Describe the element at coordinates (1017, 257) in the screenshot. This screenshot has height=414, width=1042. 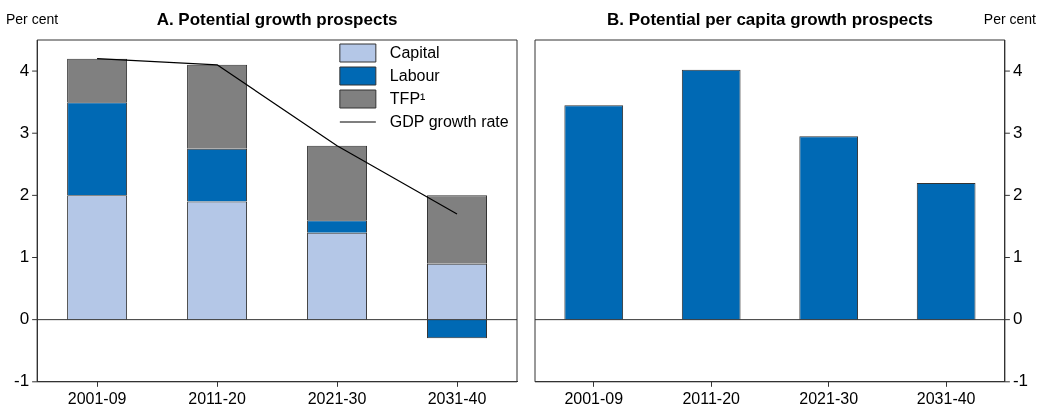
I see `y2-tick-label: 1` at that location.